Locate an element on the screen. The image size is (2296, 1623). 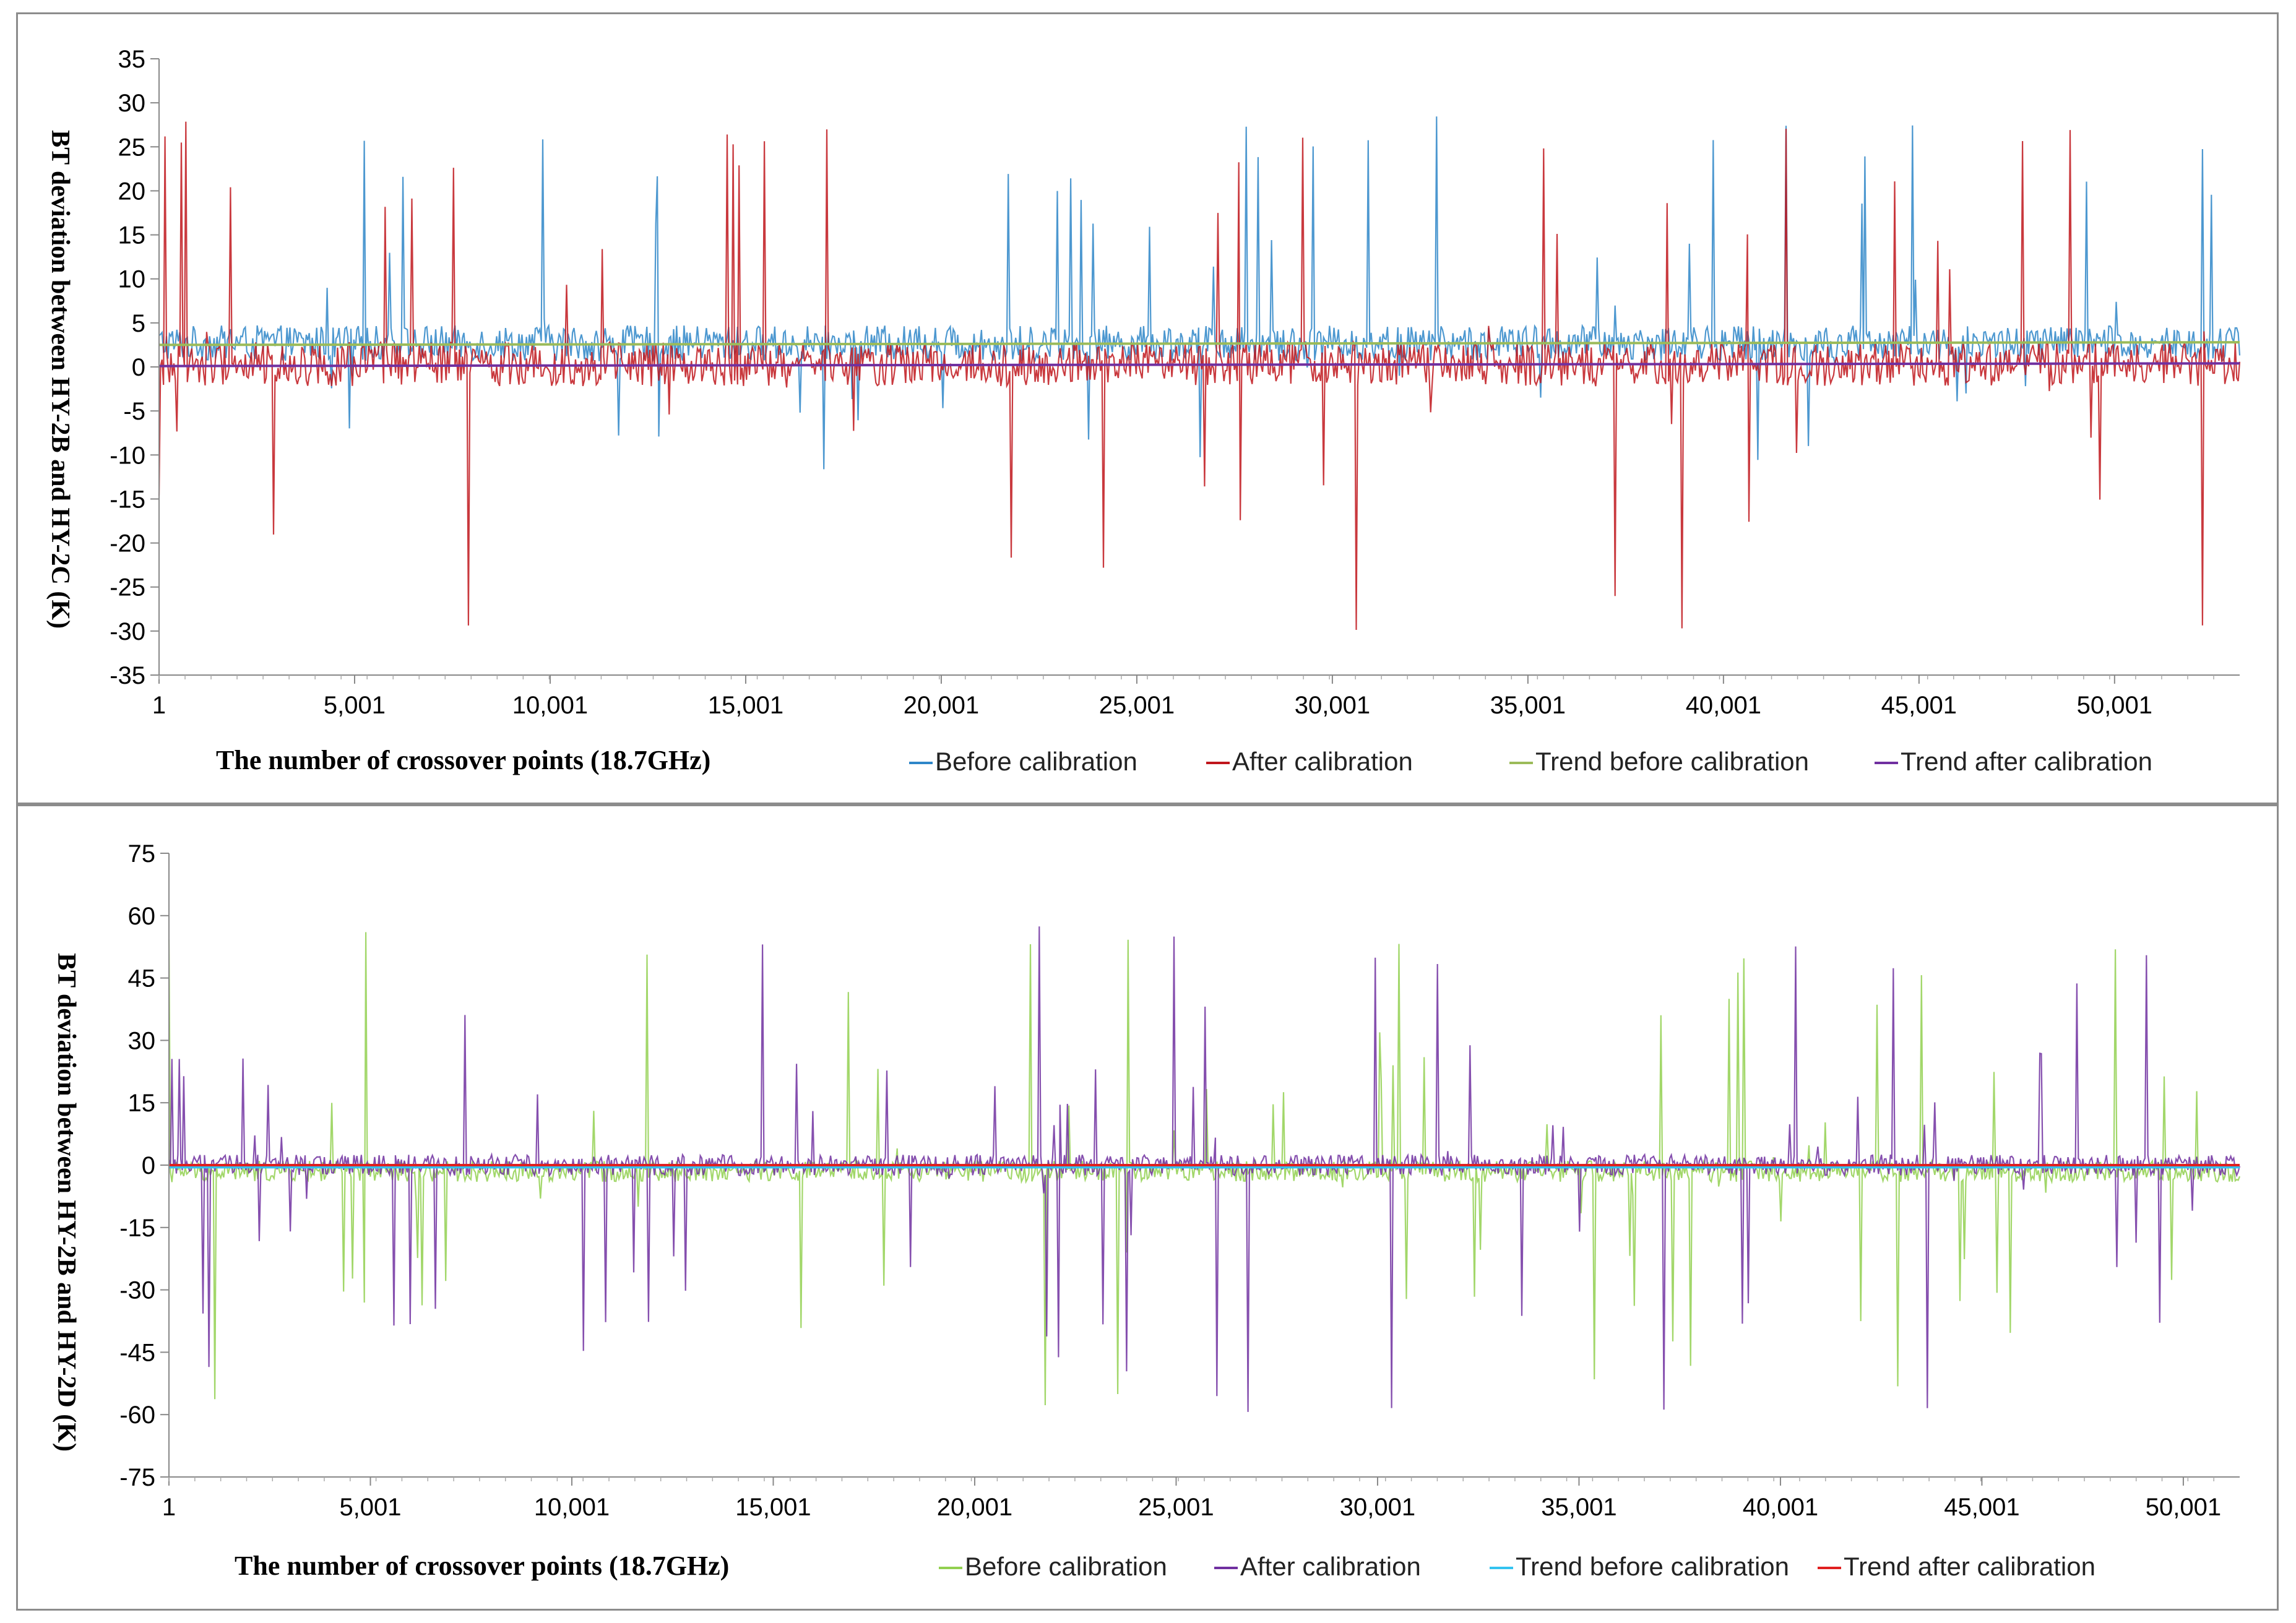
y-tick-label: -10 is located at coordinates (127, 455).